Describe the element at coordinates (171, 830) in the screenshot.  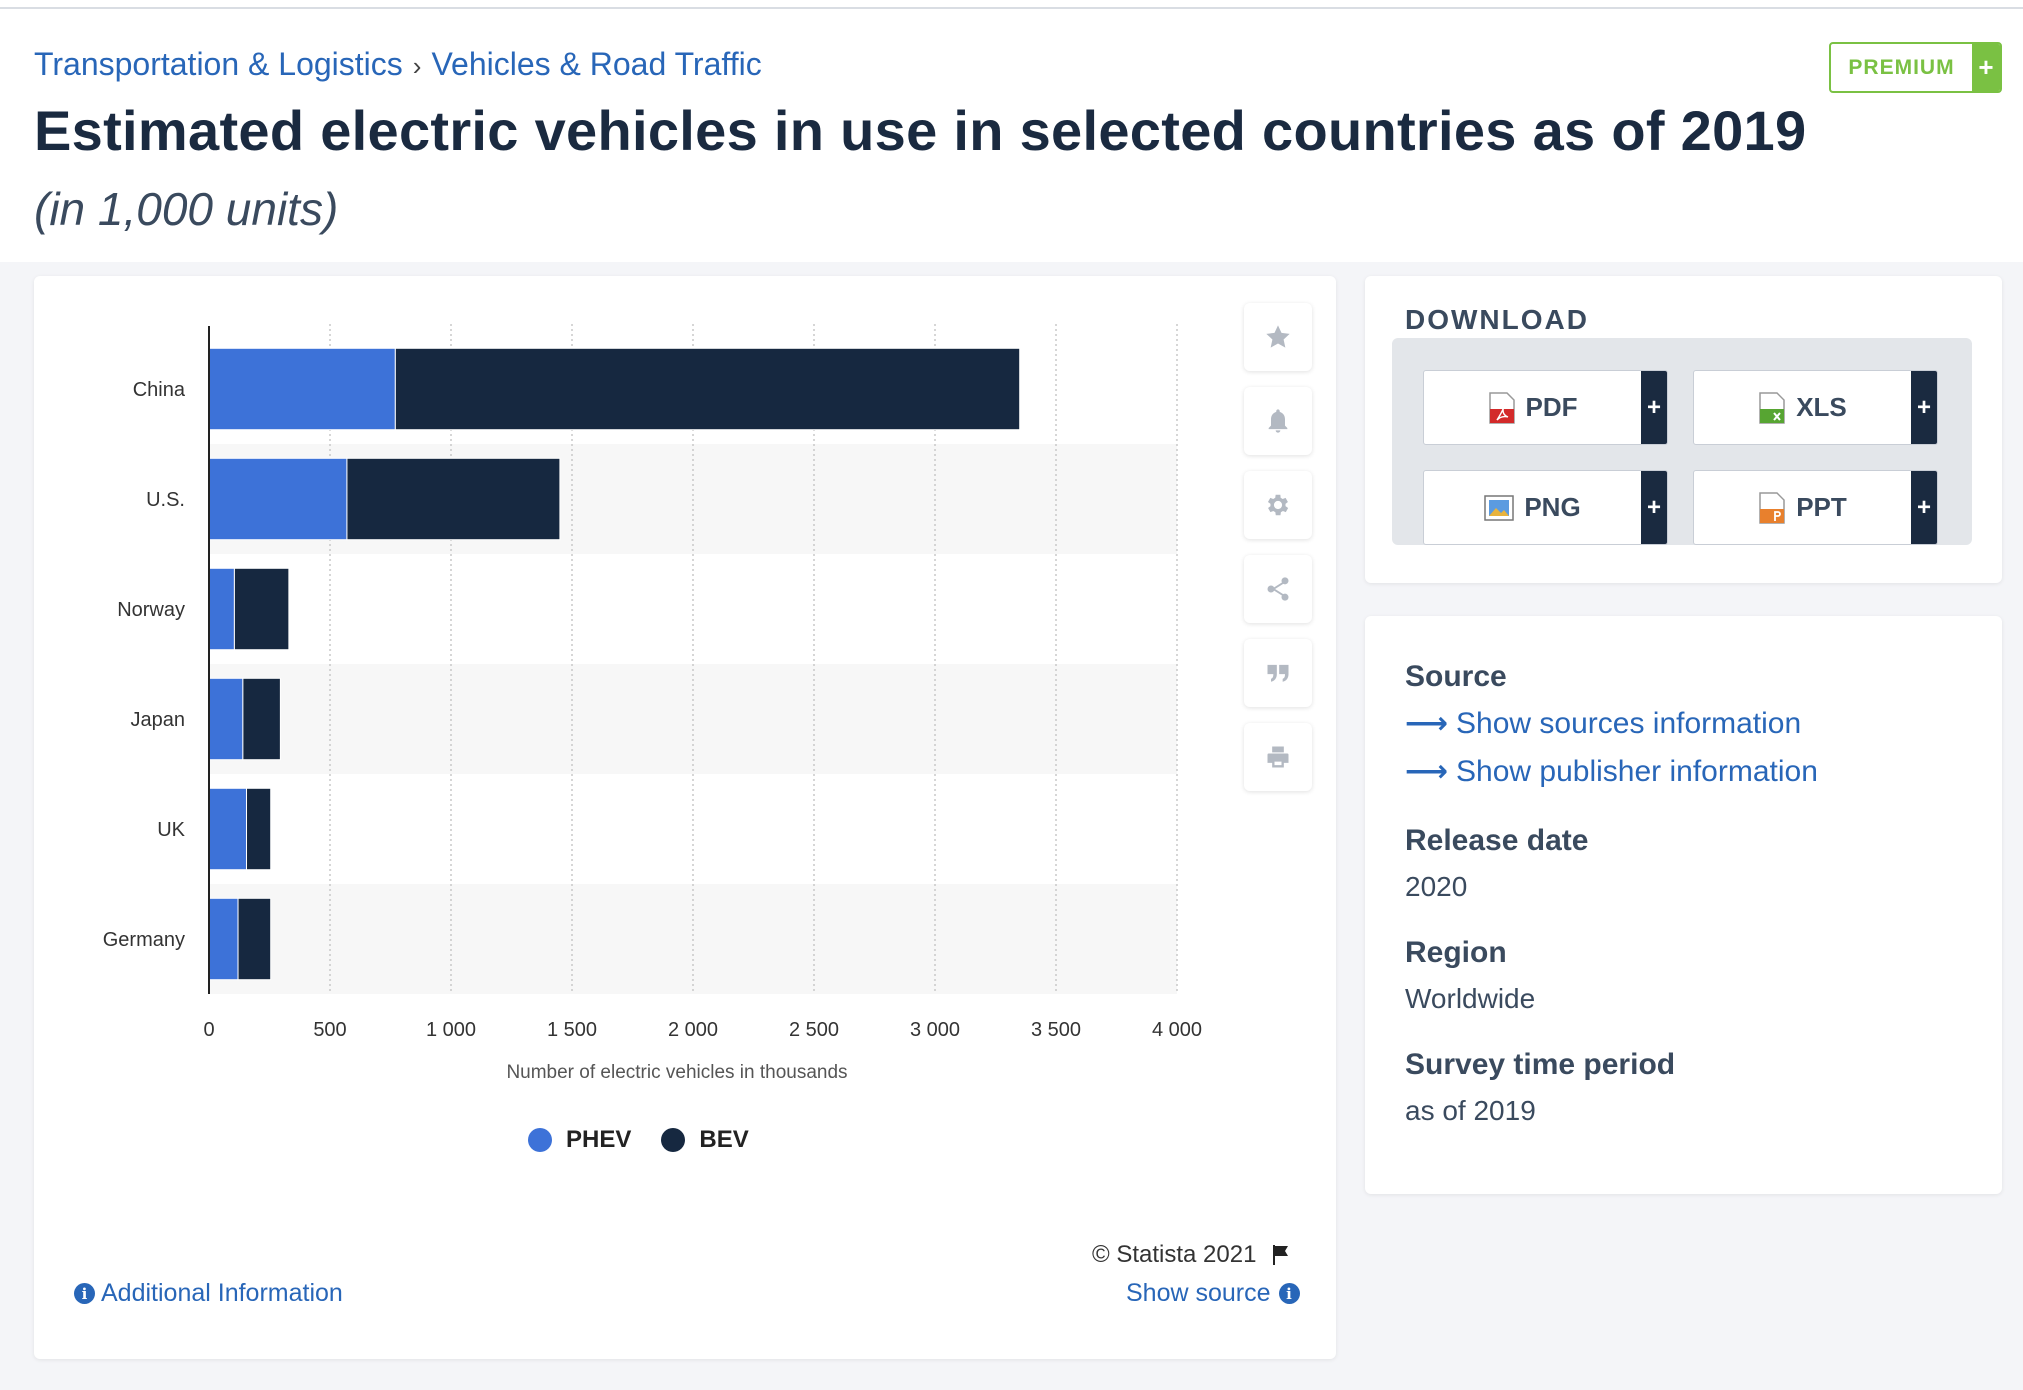
I see `y-tick-label: UK` at that location.